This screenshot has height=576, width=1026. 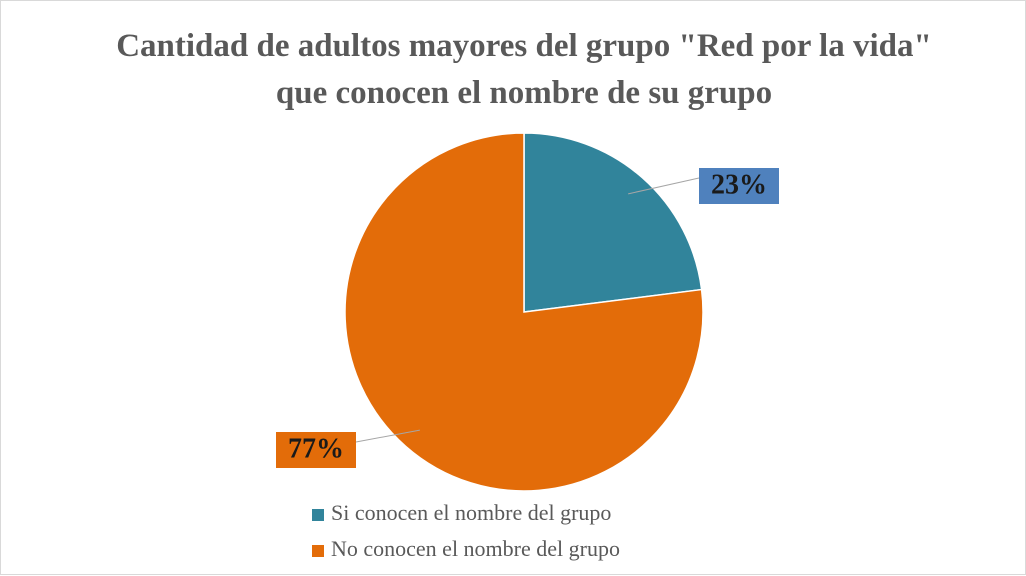 I want to click on pie-slice, so click(x=613, y=222).